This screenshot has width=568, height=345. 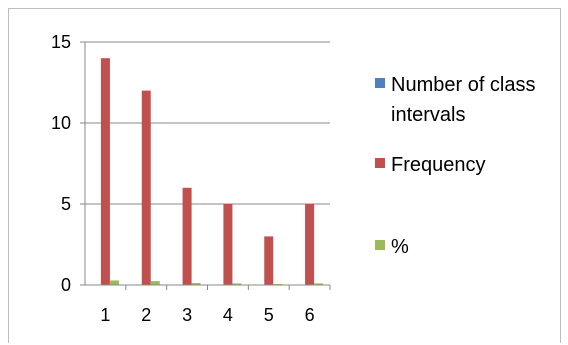 What do you see at coordinates (61, 123) in the screenshot?
I see `y-tick-label: 10` at bounding box center [61, 123].